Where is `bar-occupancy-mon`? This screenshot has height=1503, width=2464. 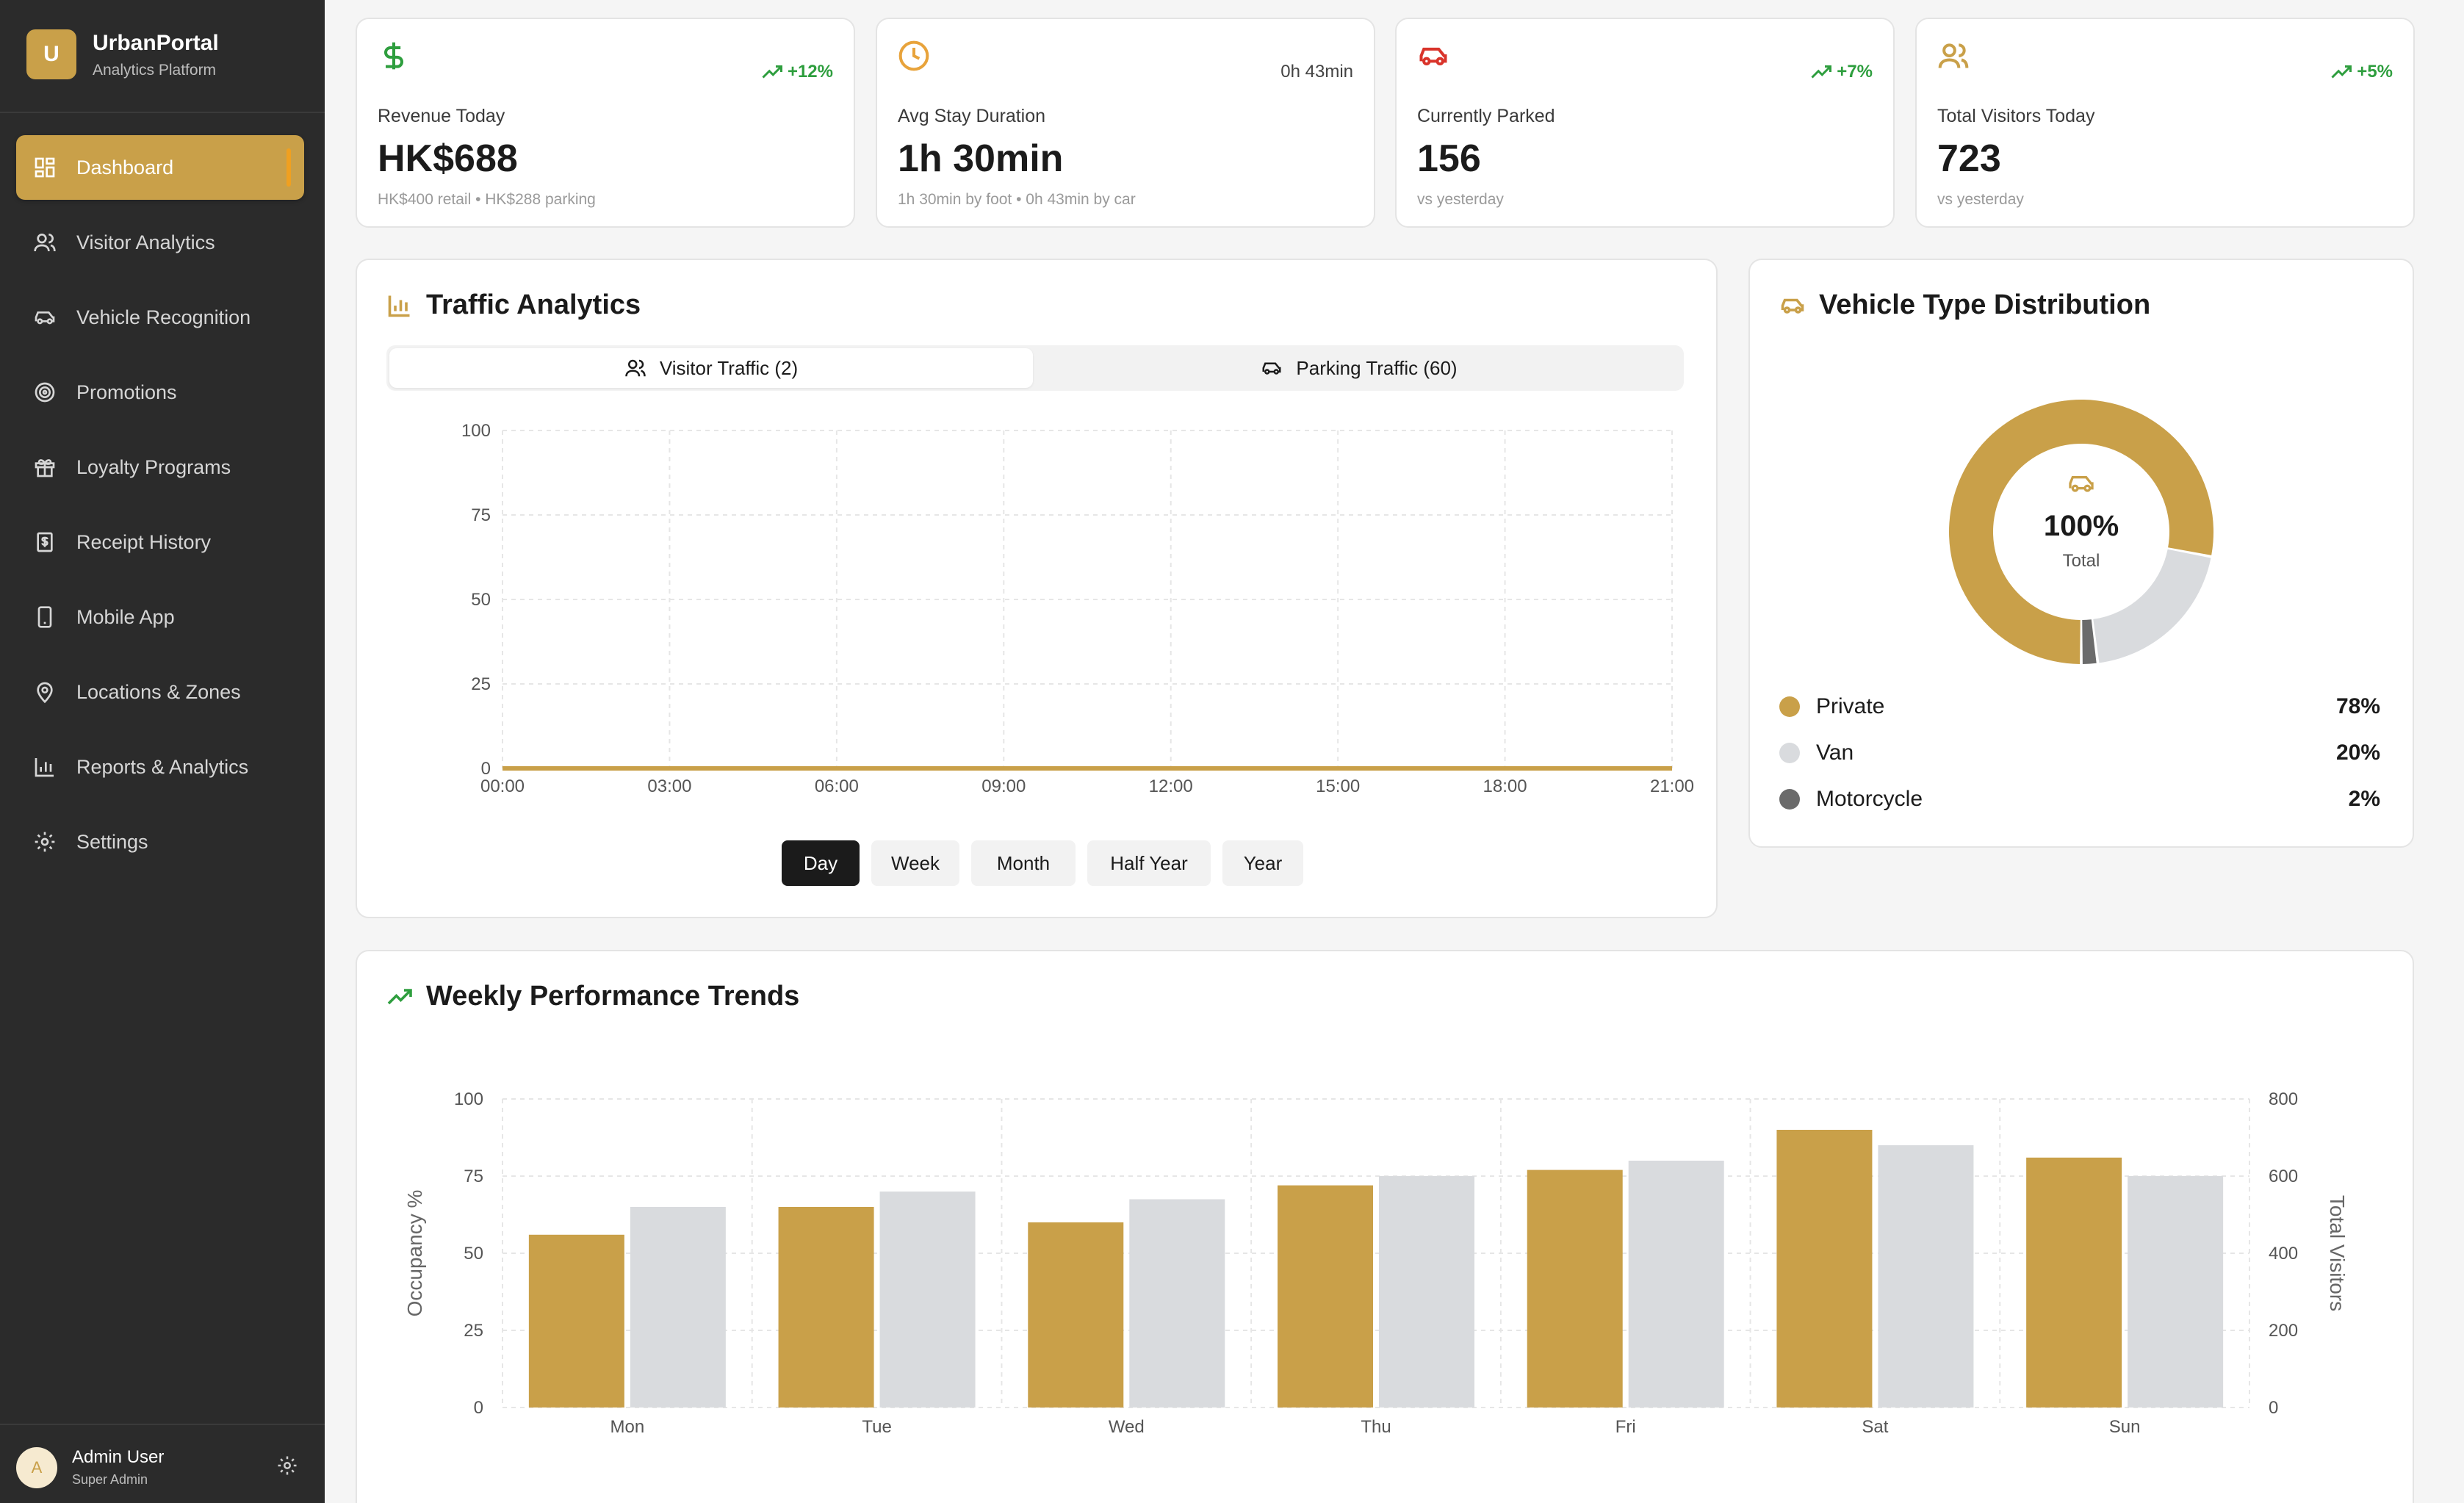 bar-occupancy-mon is located at coordinates (576, 1321).